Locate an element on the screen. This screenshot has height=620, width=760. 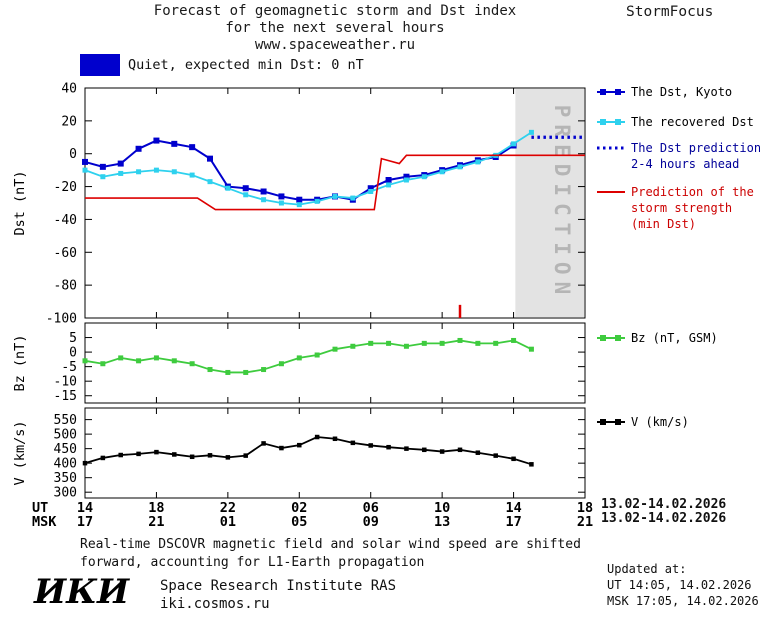
svg-text: 40 is located at coordinates (69, 89).